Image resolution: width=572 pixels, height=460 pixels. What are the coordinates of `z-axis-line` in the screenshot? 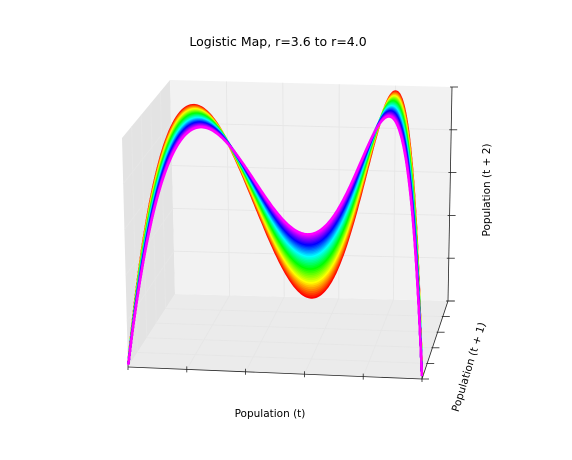 It's located at (450, 194).